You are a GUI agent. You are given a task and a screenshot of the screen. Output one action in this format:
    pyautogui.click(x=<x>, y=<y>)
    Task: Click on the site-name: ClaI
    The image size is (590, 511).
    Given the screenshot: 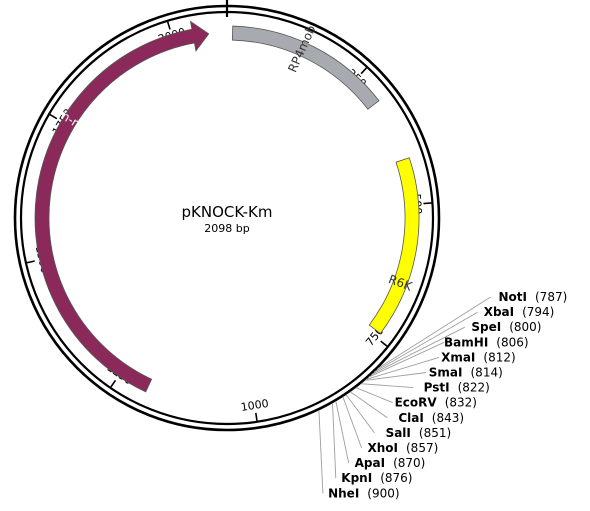 What is the action you would take?
    pyautogui.click(x=410, y=418)
    